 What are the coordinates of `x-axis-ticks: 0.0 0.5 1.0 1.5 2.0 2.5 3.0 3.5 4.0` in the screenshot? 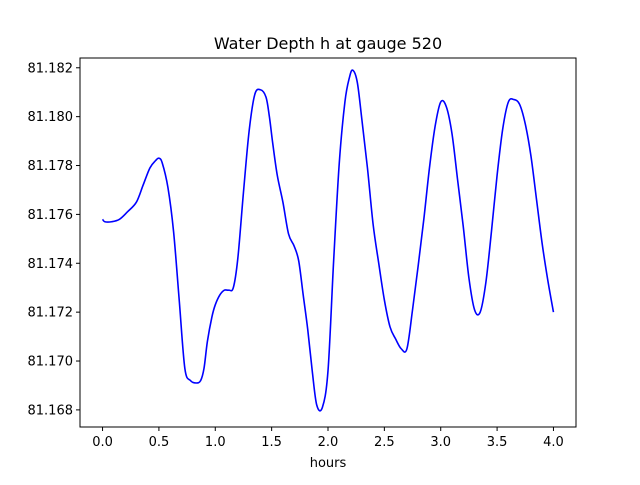 It's located at (328, 438).